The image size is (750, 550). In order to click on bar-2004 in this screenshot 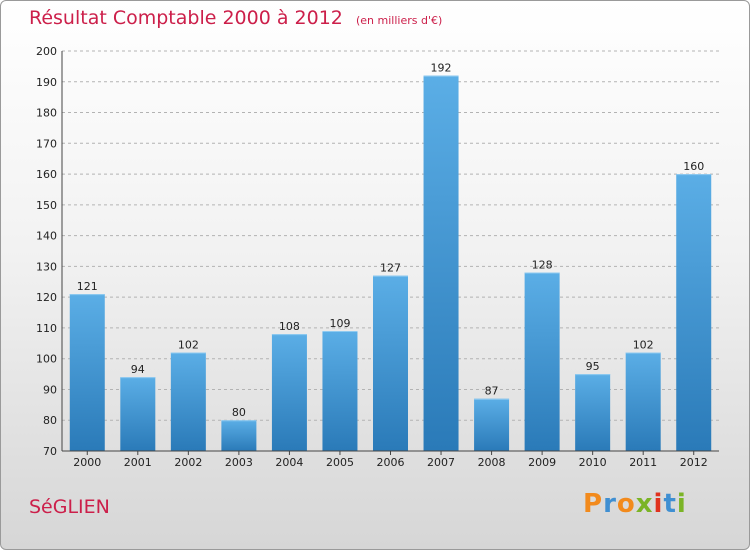, I will do `click(289, 392)`.